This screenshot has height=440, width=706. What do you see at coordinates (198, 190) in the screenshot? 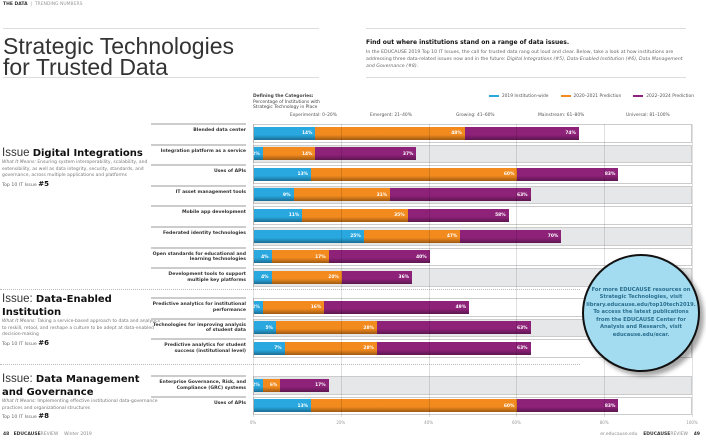
I see `row-label: IT asset management tools` at bounding box center [198, 190].